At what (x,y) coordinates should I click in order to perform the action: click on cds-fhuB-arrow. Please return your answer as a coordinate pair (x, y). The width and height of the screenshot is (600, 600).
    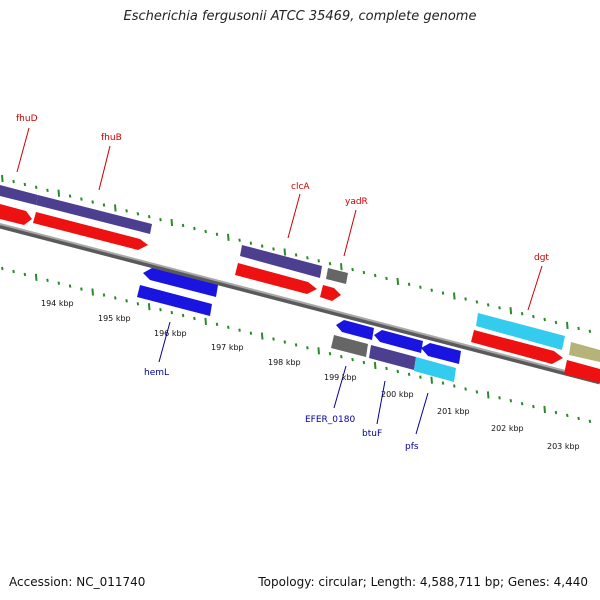
    Looking at the image, I should click on (90, 231).